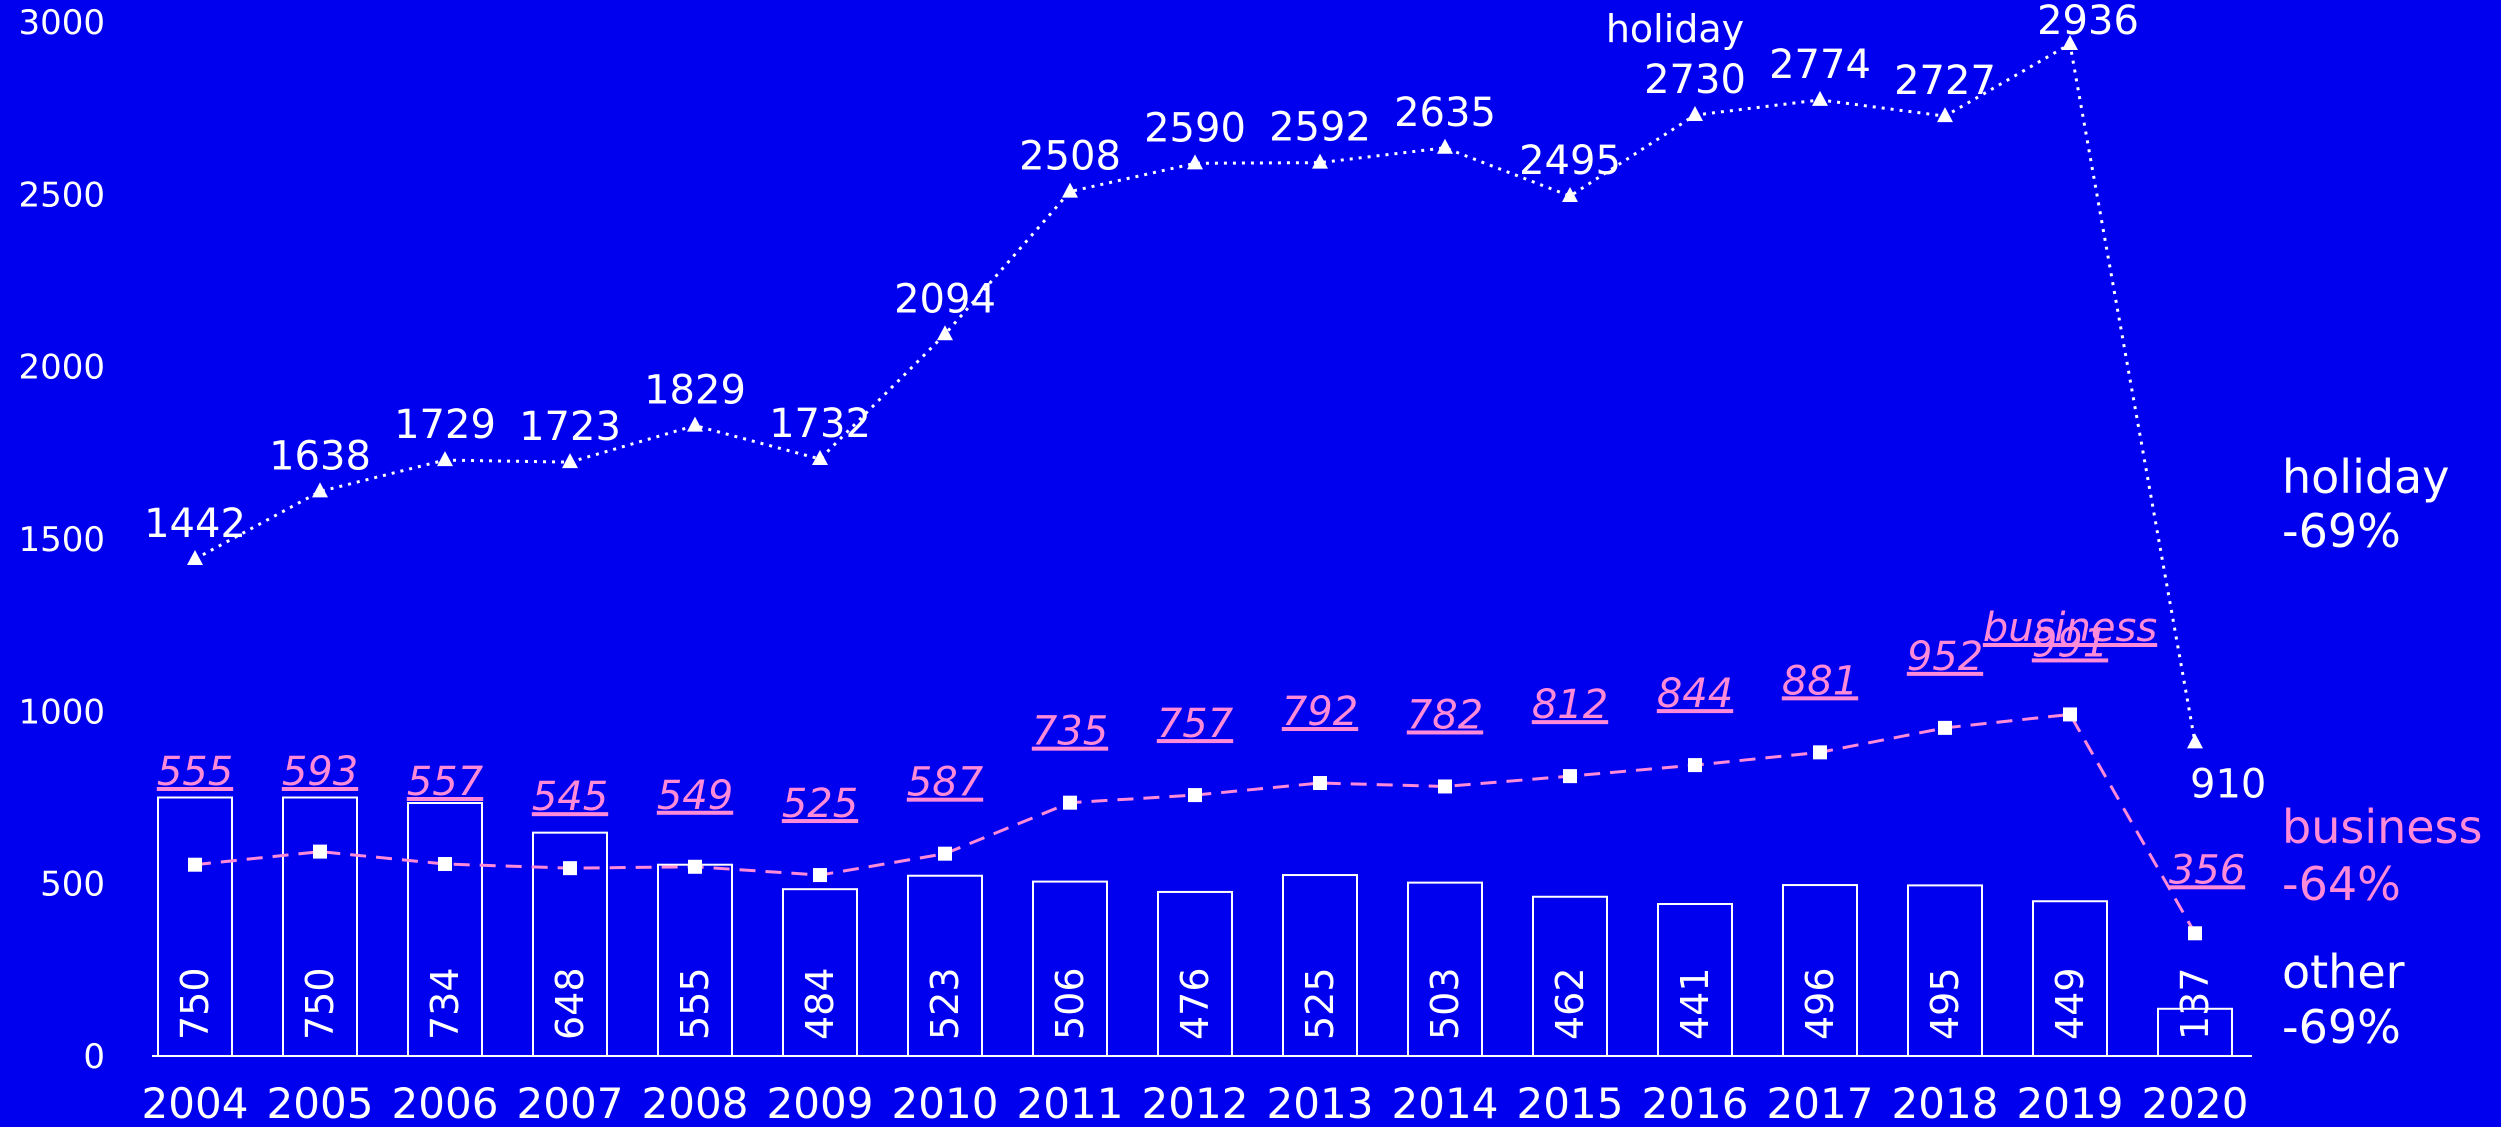 Image resolution: width=2501 pixels, height=1127 pixels. What do you see at coordinates (945, 783) in the screenshot?
I see `business-value-label: 587` at bounding box center [945, 783].